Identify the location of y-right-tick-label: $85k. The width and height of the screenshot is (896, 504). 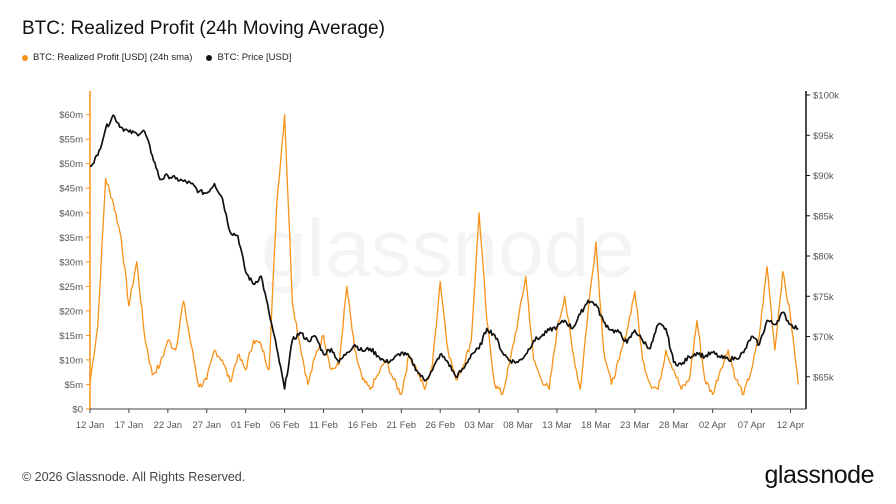
(823, 216).